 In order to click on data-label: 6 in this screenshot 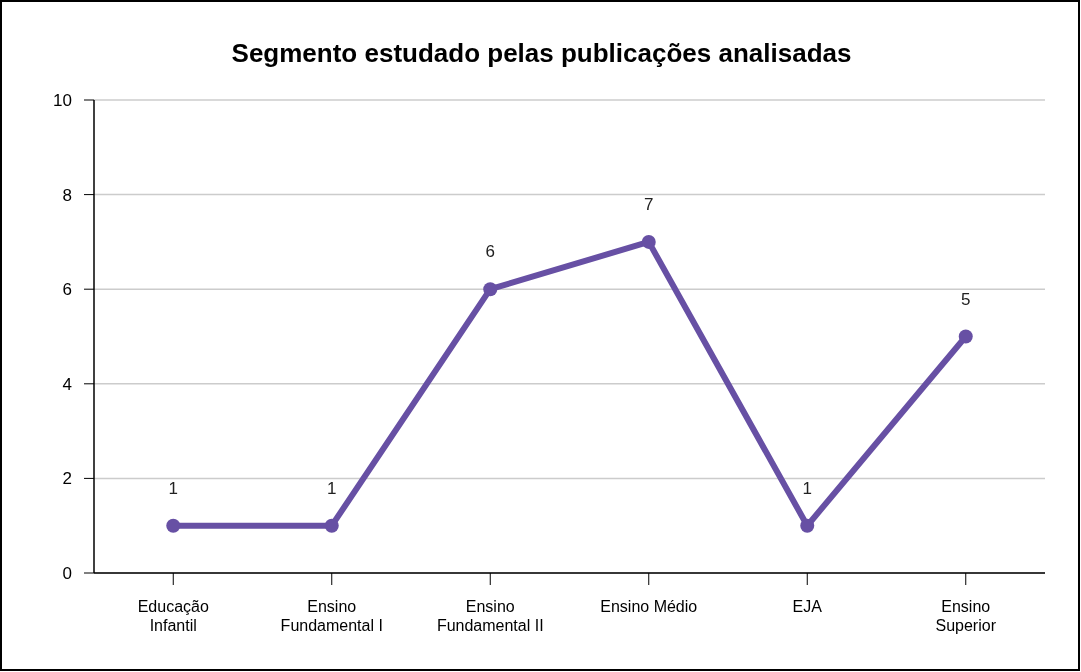, I will do `click(490, 252)`.